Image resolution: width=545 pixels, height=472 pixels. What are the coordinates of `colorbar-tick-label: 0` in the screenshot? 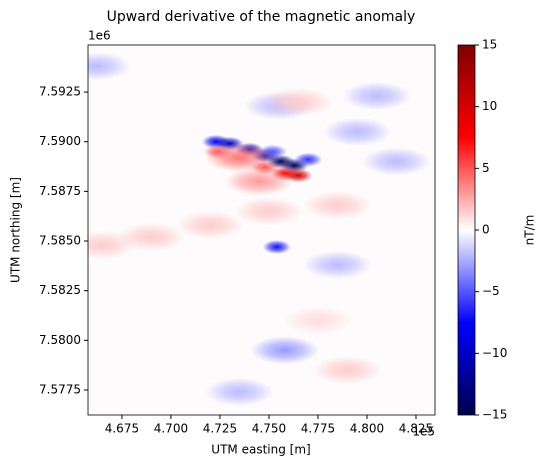 It's located at (486, 230).